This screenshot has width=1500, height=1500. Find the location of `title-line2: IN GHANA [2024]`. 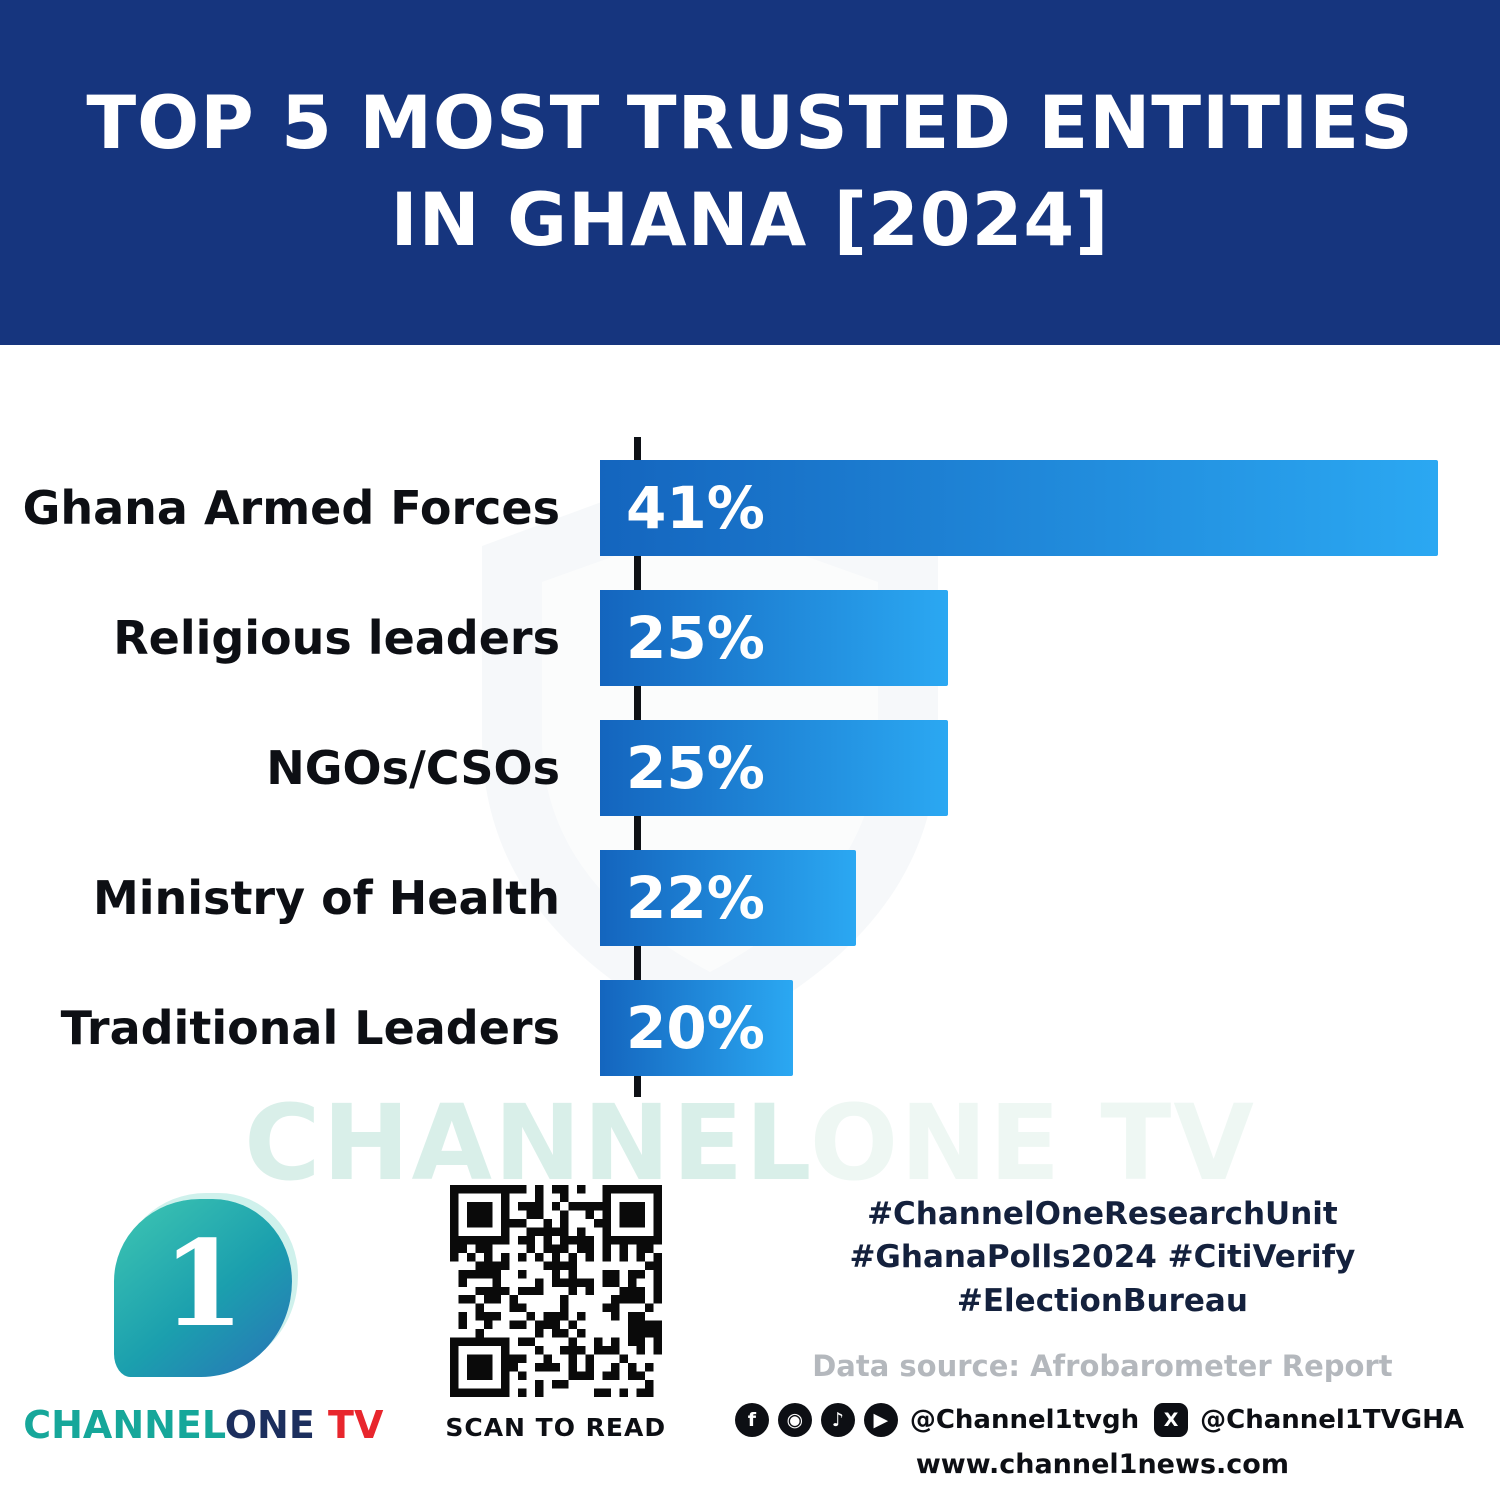

title-line2: IN GHANA [2024] is located at coordinates (750, 220).